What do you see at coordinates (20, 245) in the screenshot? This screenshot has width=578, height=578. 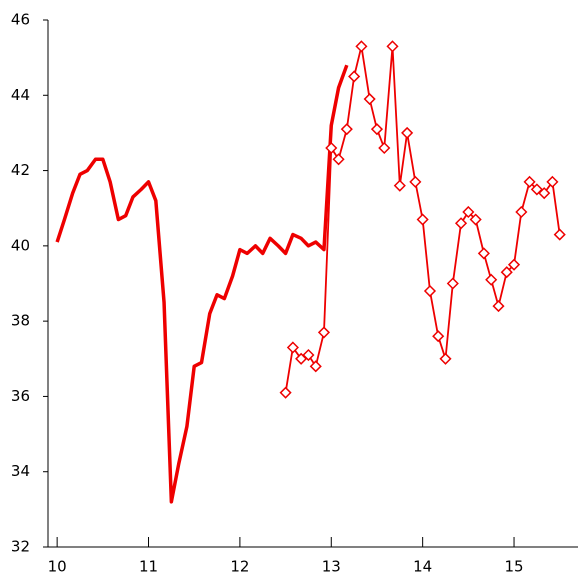 I see `y-tick-label: 40` at bounding box center [20, 245].